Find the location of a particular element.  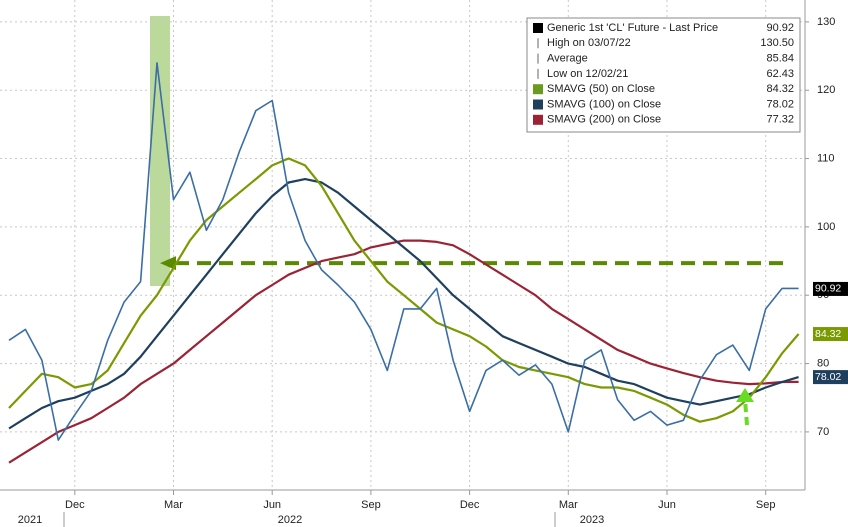

x-group-label: 2021 is located at coordinates (30, 520).